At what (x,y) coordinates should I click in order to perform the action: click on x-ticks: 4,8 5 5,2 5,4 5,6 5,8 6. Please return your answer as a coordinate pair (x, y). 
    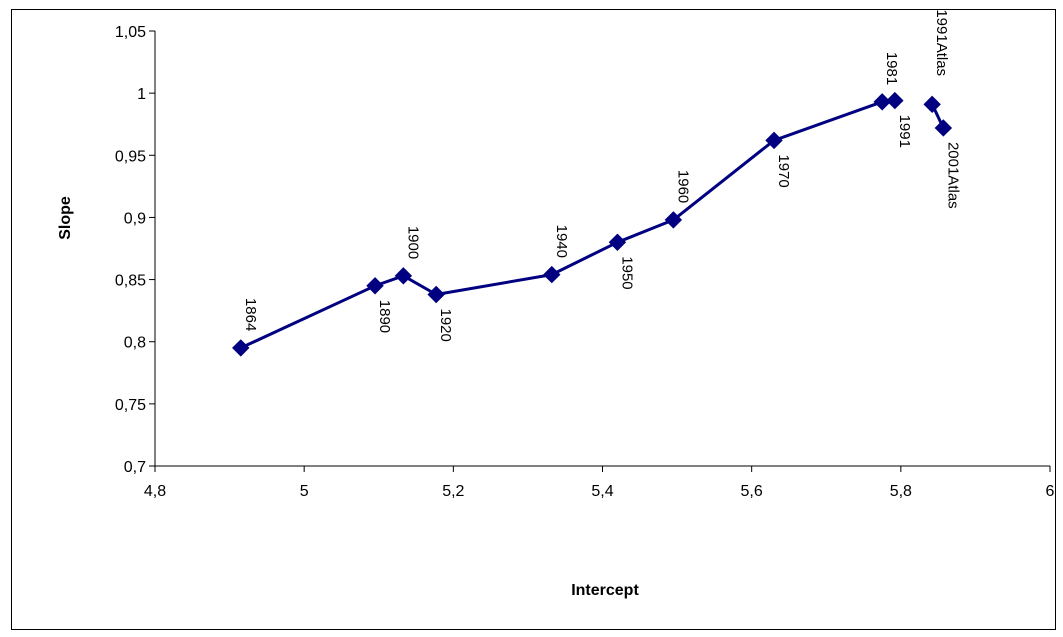
    Looking at the image, I should click on (599, 483).